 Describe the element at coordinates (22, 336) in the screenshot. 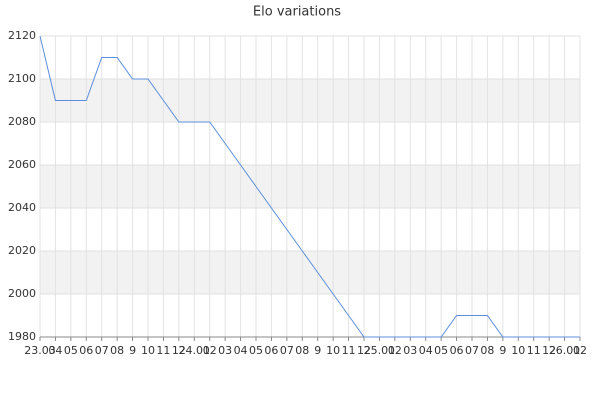

I see `y-tick-label: 1980` at that location.